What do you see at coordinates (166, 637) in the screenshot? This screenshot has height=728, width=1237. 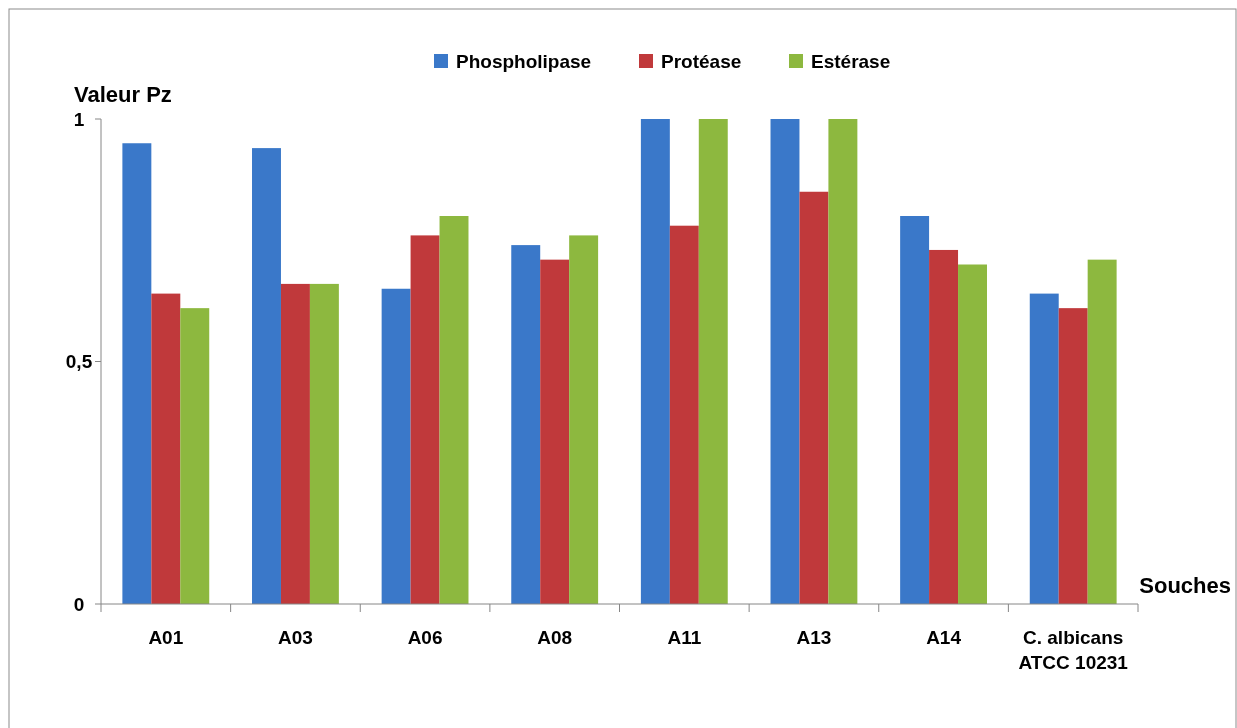 I see `x-tick-label: A01` at bounding box center [166, 637].